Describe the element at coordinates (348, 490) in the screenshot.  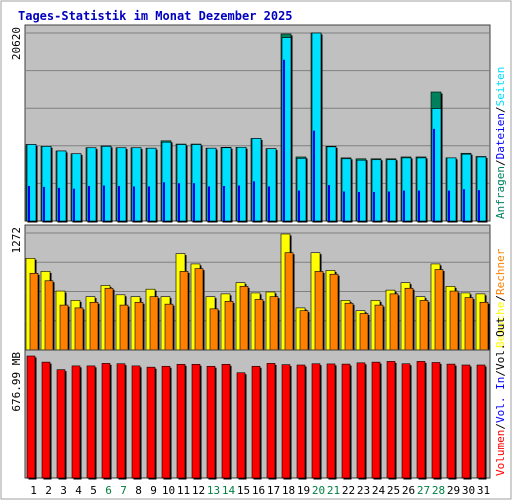
I see `x-tick-label: 22` at that location.